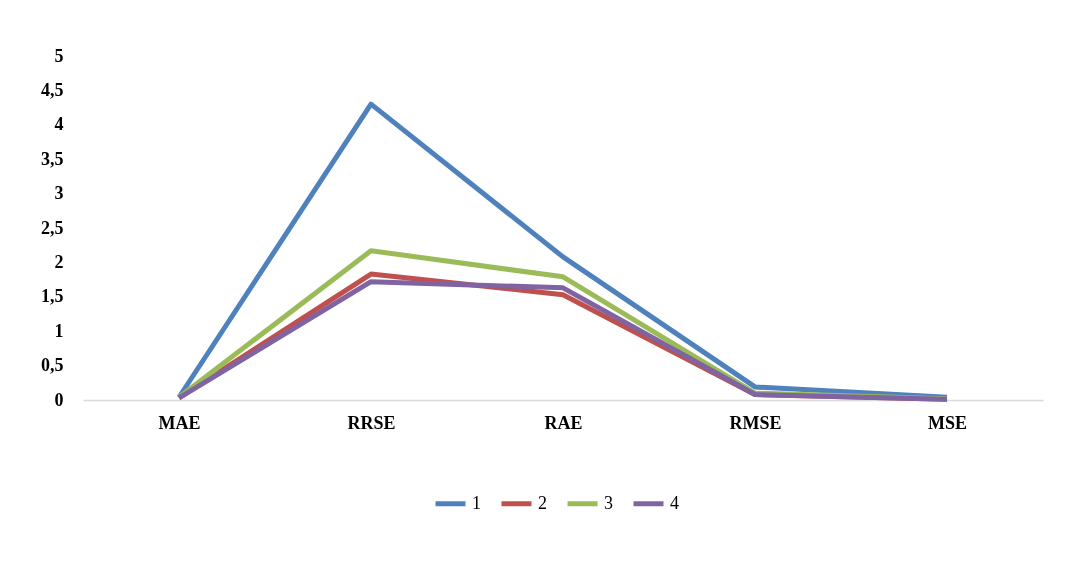 This screenshot has width=1086, height=573. I want to click on x-tick-label: RRSE, so click(371, 422).